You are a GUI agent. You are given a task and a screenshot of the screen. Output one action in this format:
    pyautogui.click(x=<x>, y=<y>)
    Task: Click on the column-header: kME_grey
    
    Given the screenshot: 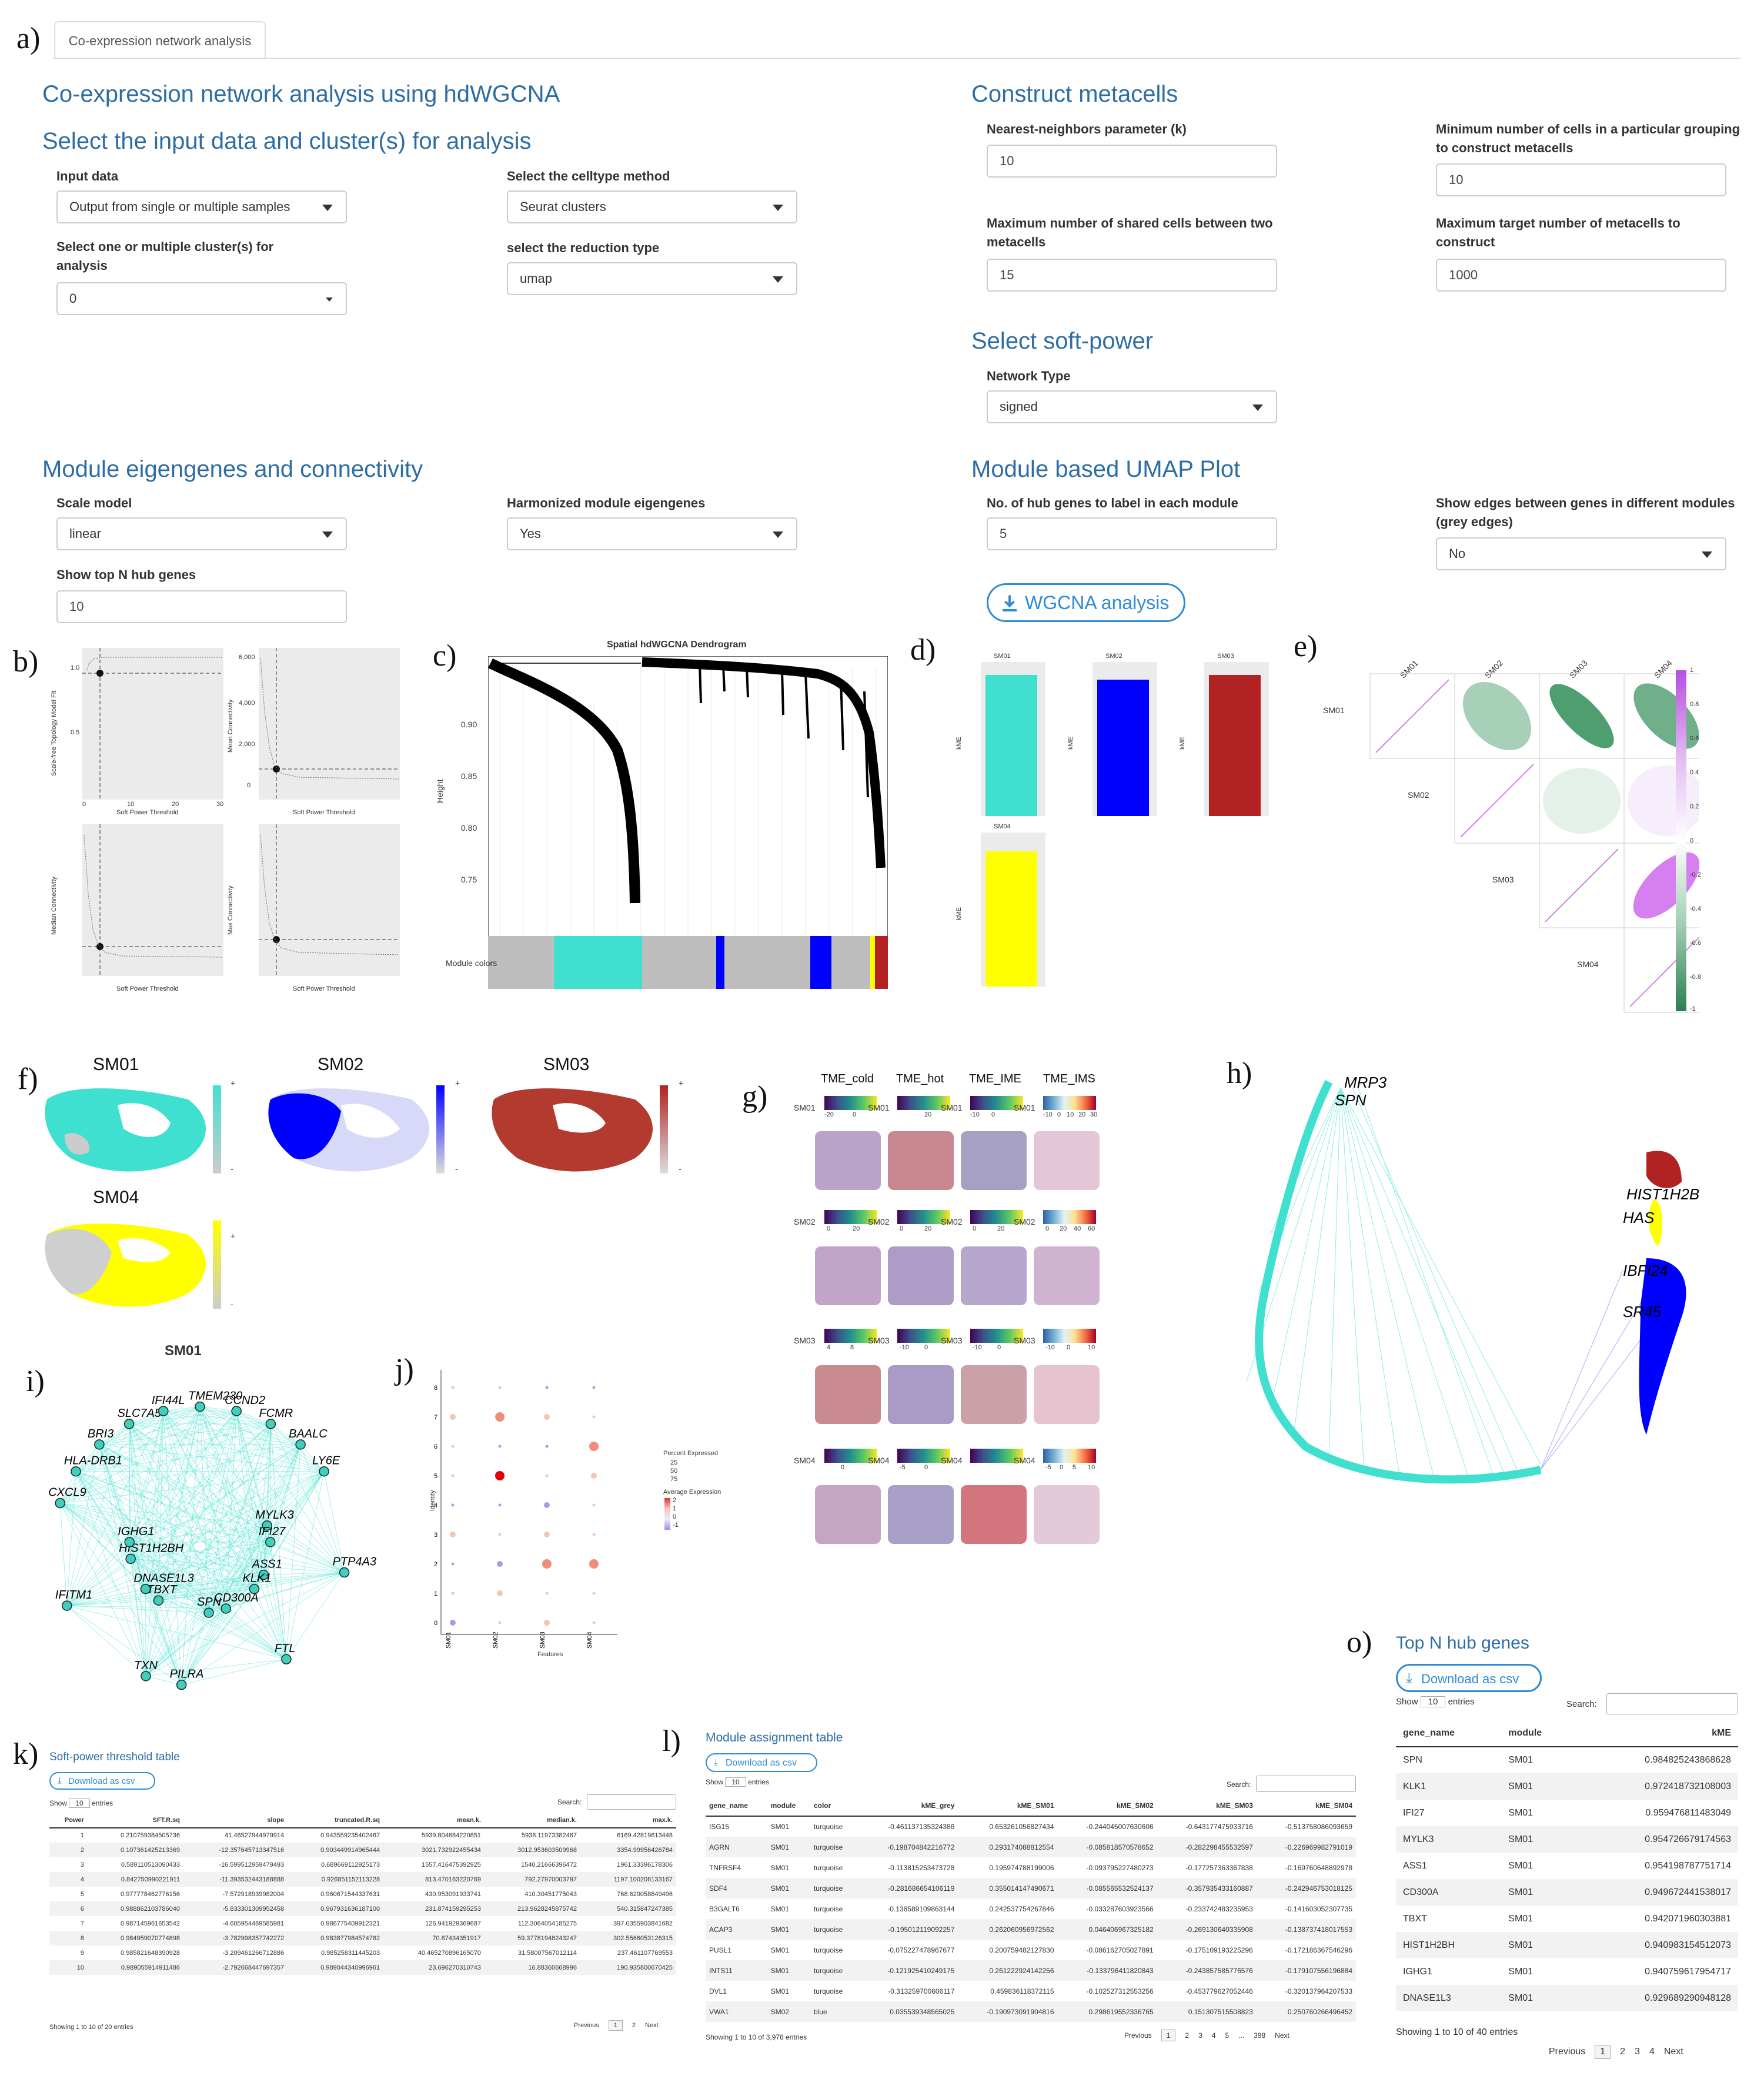 What is the action you would take?
    pyautogui.click(x=908, y=1807)
    